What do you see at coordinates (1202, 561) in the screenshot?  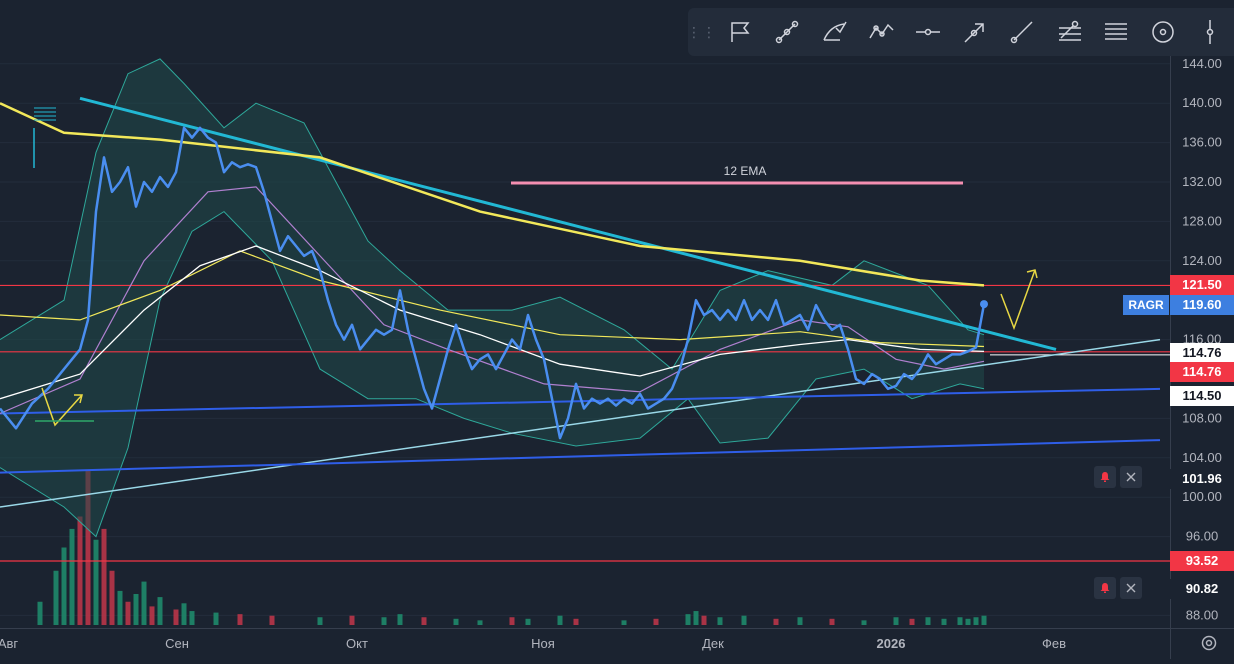 I see `price-tag-red: 93.52` at bounding box center [1202, 561].